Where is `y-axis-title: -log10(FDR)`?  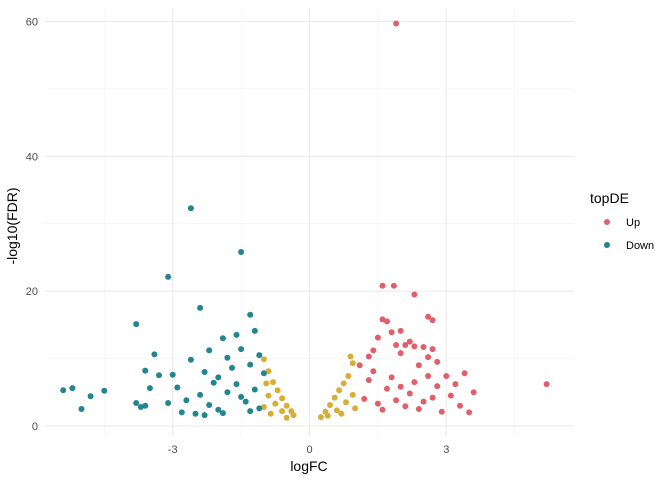 y-axis-title: -log10(FDR) is located at coordinates (12, 225).